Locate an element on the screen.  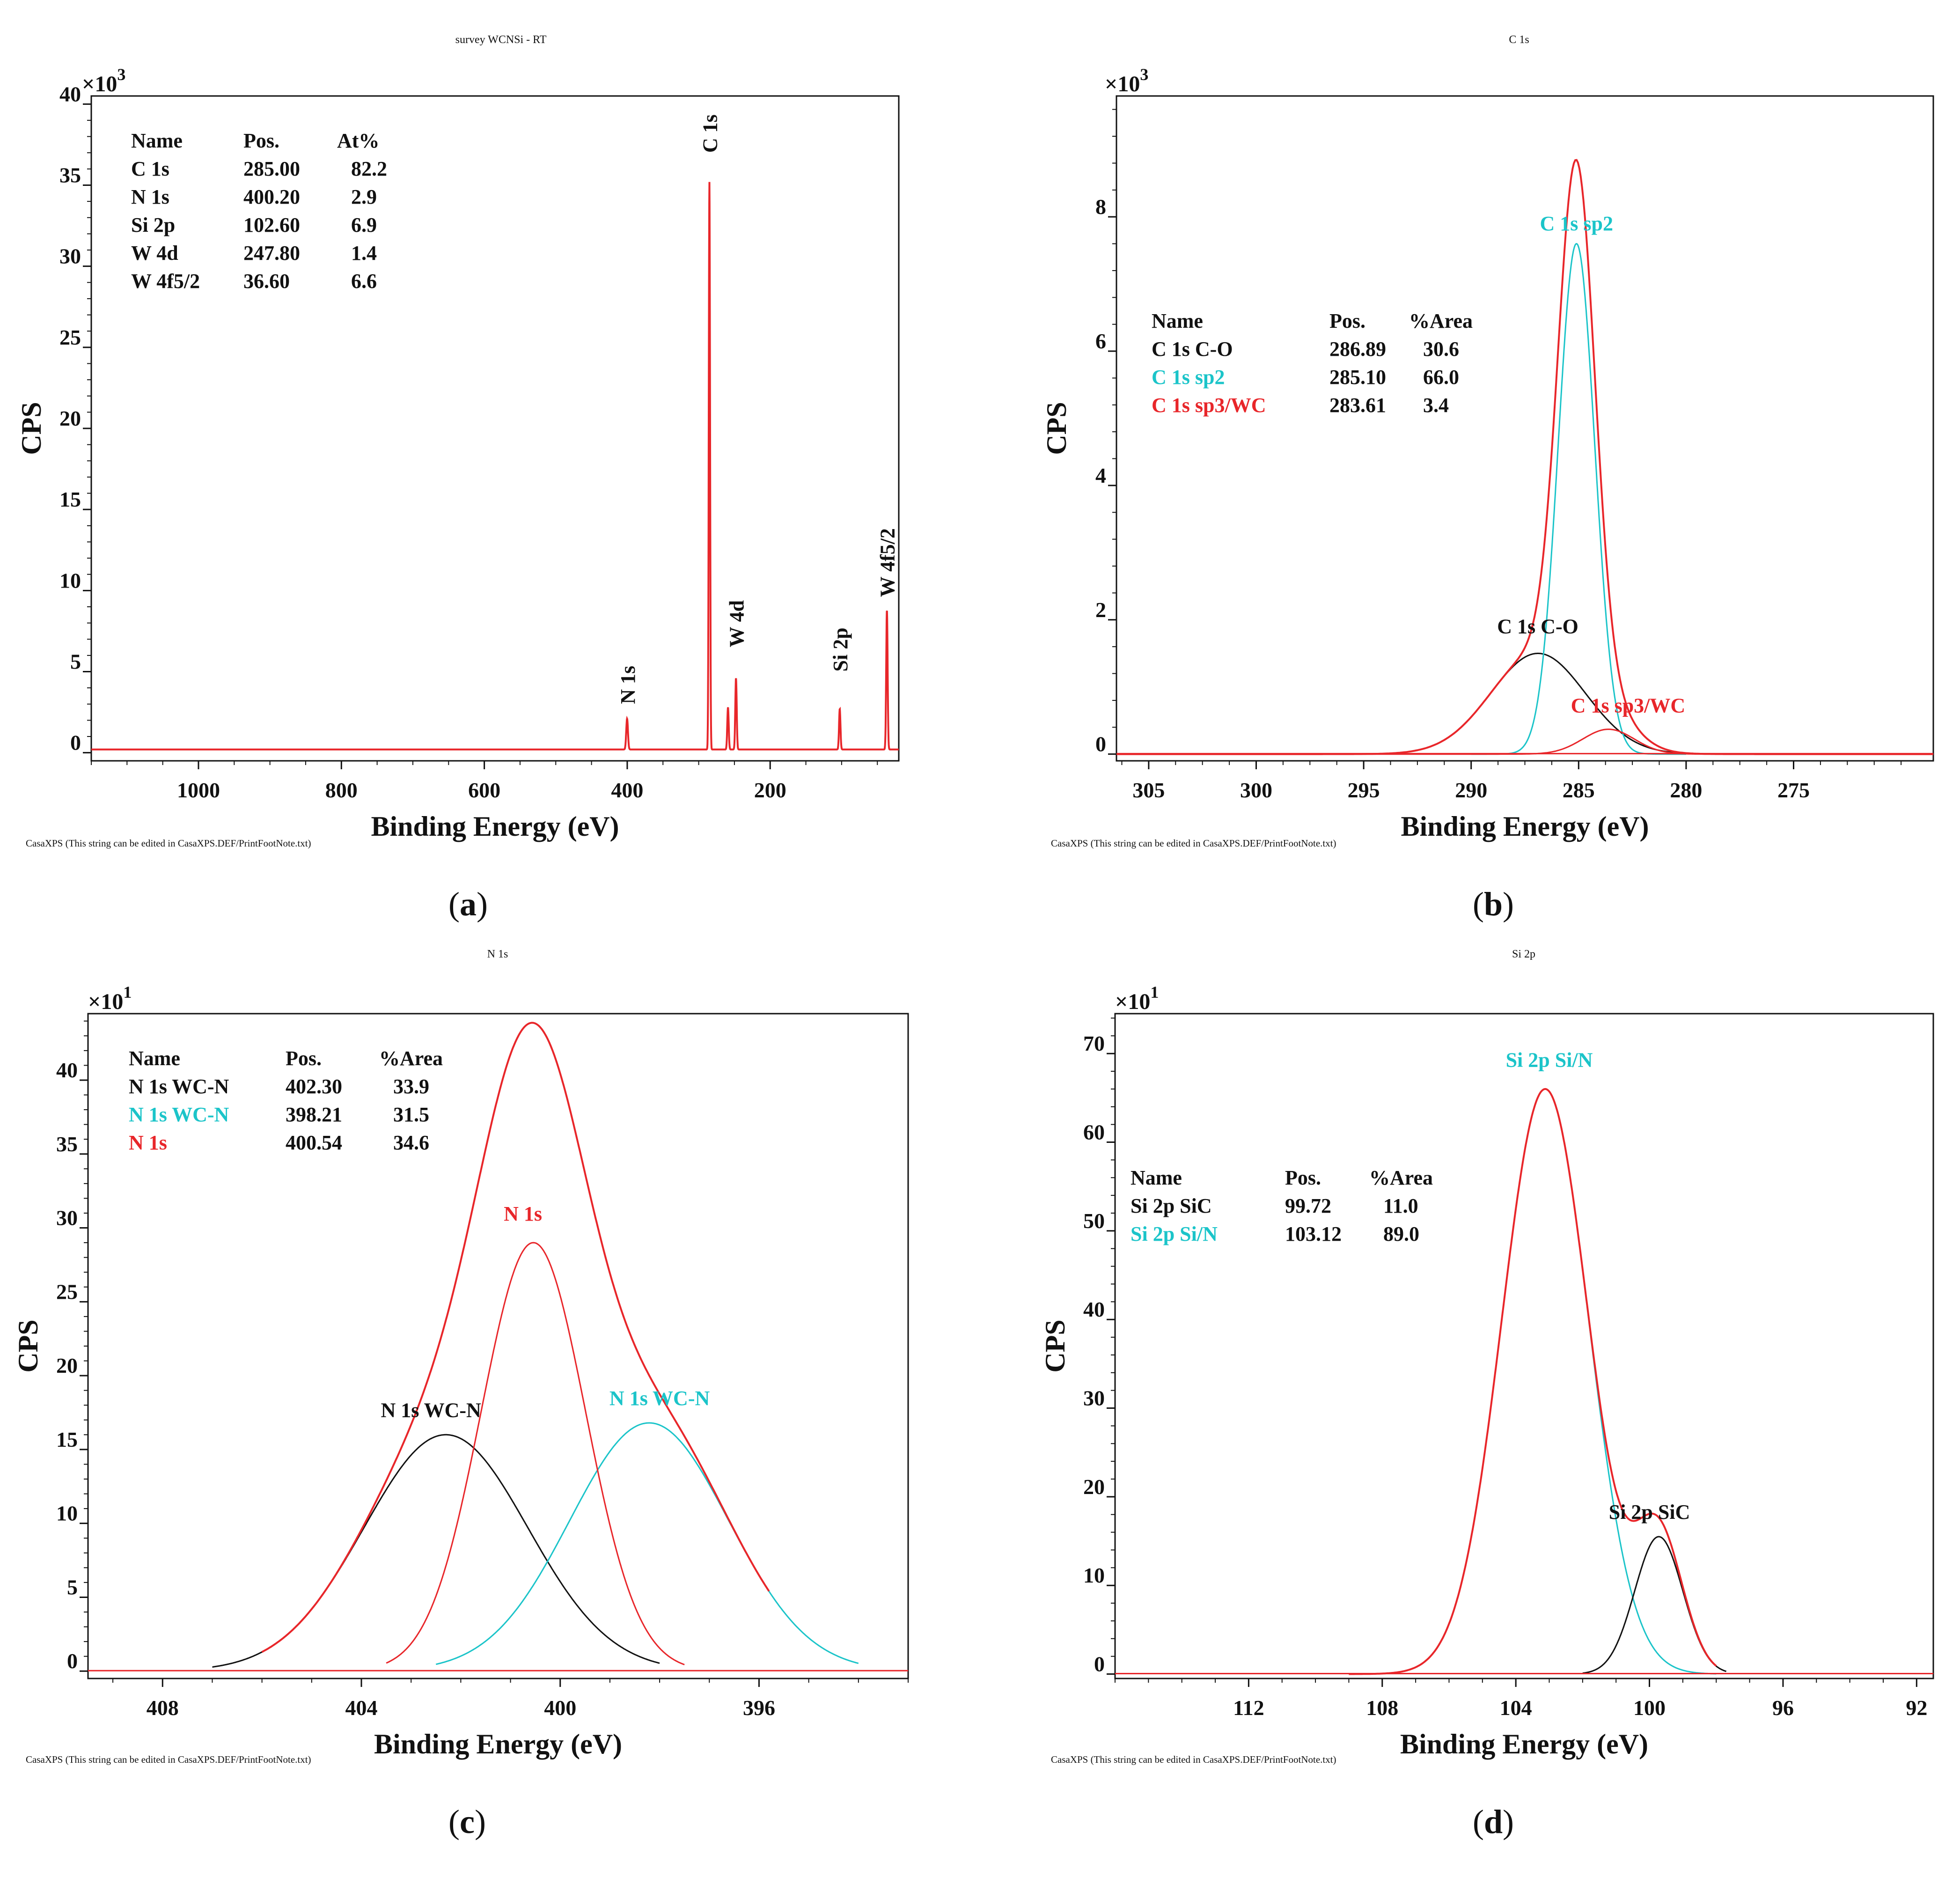
y-tick-label: 6 is located at coordinates (1100, 341).